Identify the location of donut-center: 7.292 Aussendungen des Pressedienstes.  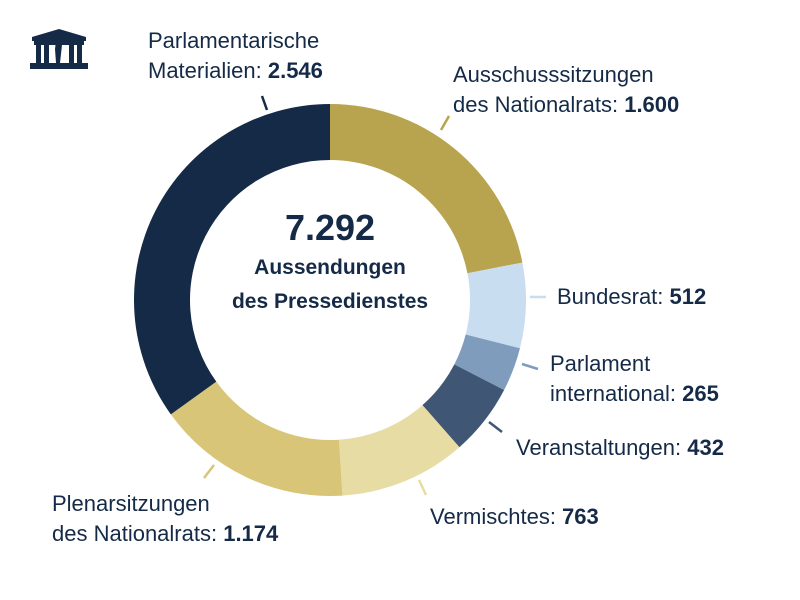
(330, 262).